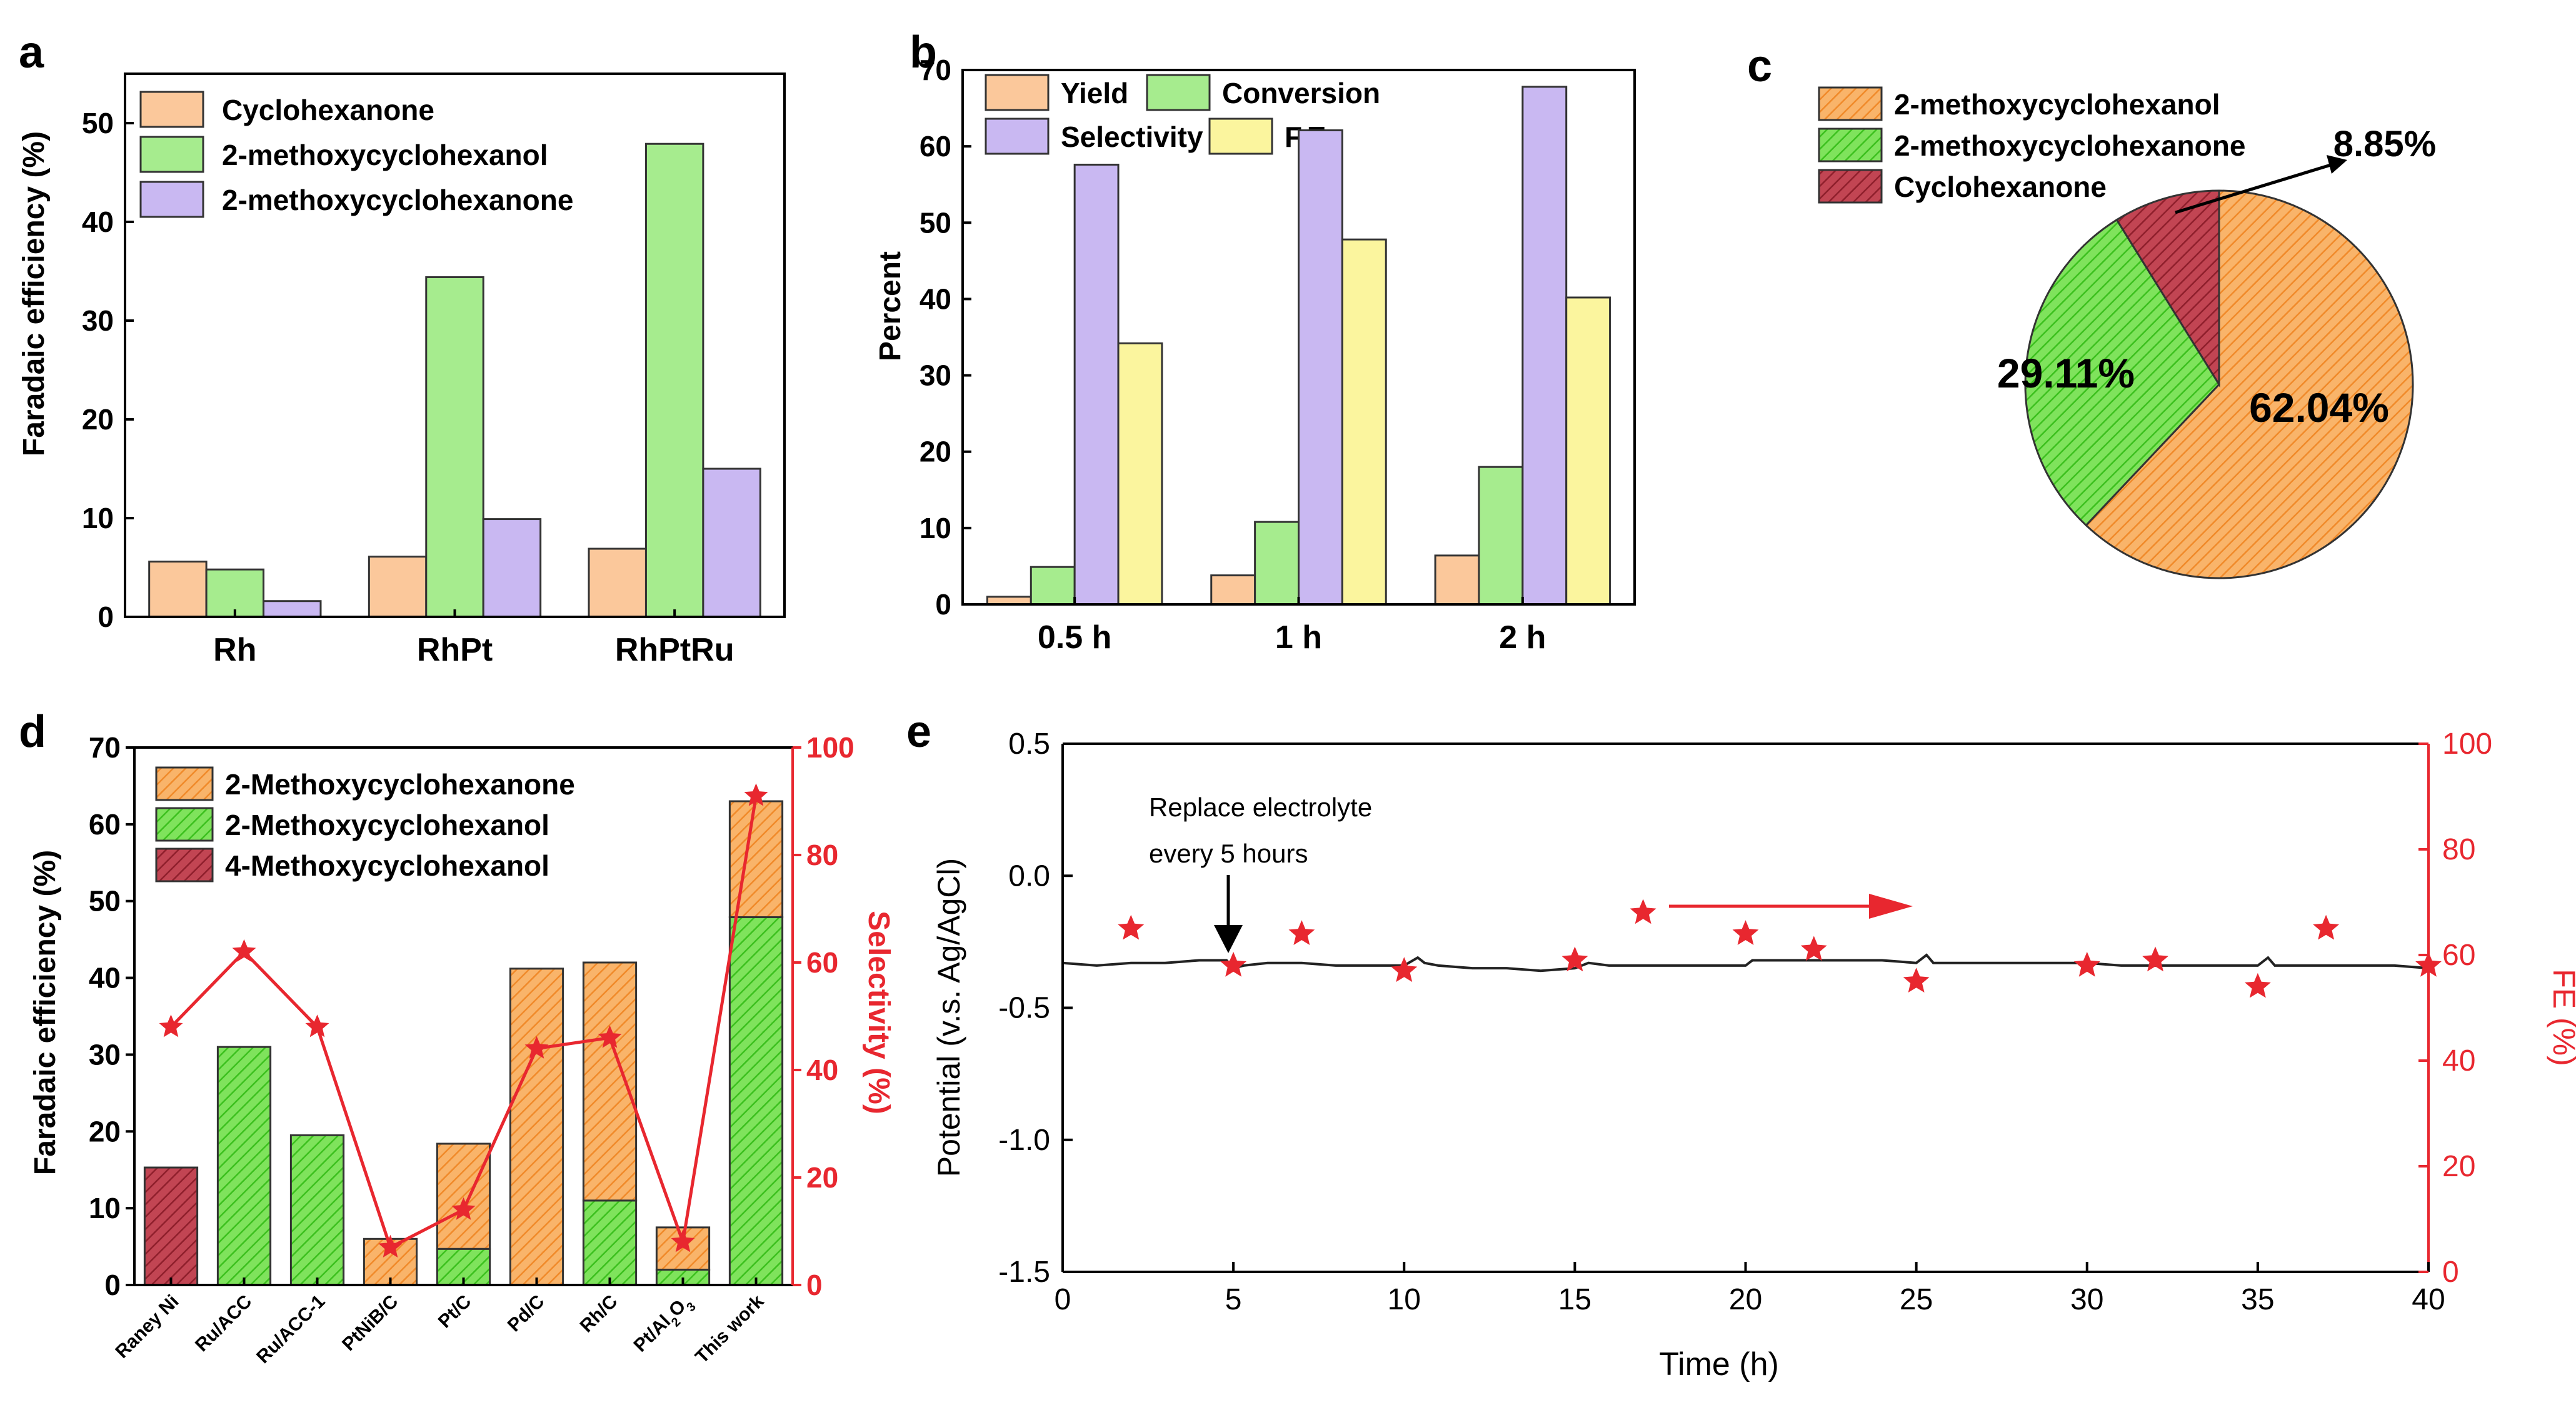 The width and height of the screenshot is (2576, 1410). I want to click on x-tick-label-pd-c: Pd/C, so click(526, 1313).